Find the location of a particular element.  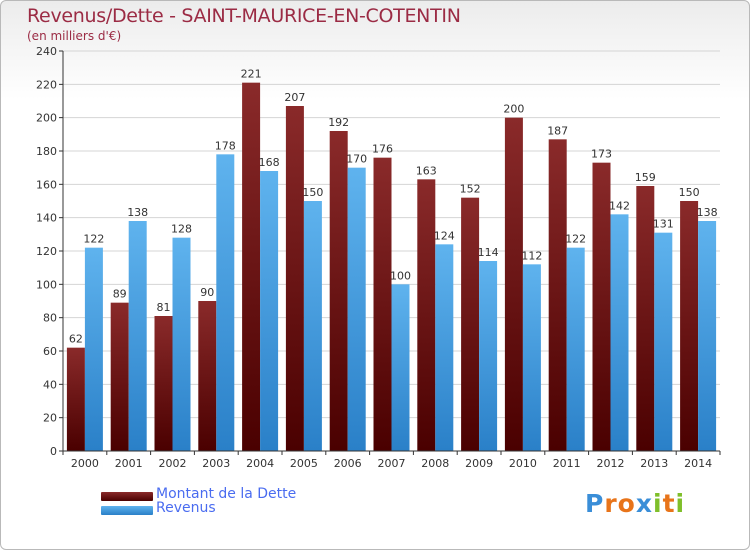

y-tick-label: 180 is located at coordinates (46, 151).